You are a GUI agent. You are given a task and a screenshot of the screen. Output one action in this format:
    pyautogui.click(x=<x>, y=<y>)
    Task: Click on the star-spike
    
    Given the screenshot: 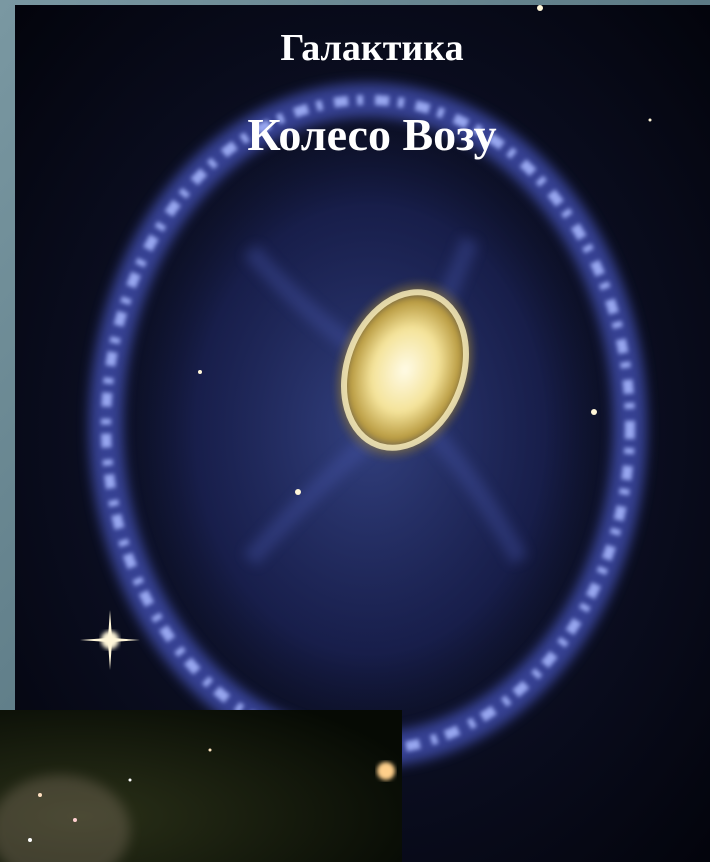 What is the action you would take?
    pyautogui.click(x=110, y=640)
    